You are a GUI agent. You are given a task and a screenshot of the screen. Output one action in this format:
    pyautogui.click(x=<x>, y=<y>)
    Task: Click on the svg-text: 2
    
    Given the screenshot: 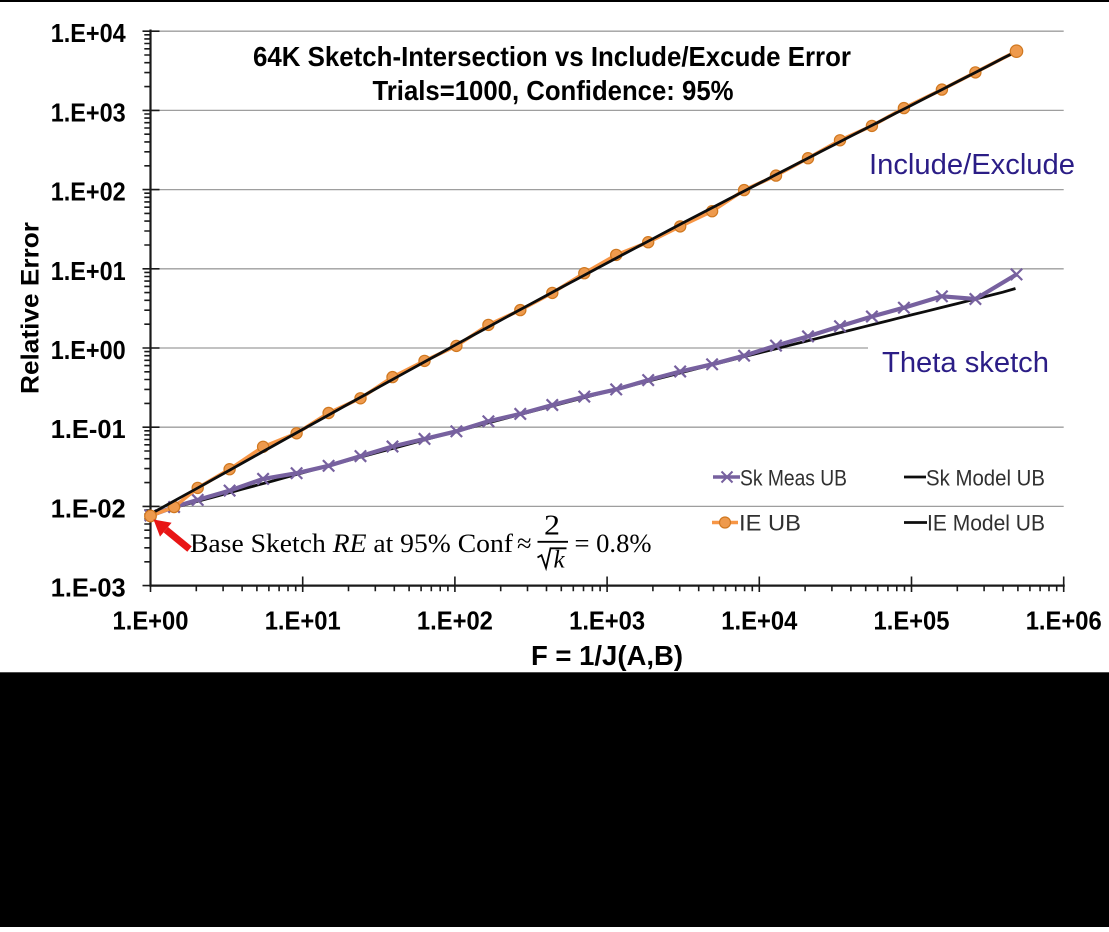 What is the action you would take?
    pyautogui.click(x=552, y=526)
    